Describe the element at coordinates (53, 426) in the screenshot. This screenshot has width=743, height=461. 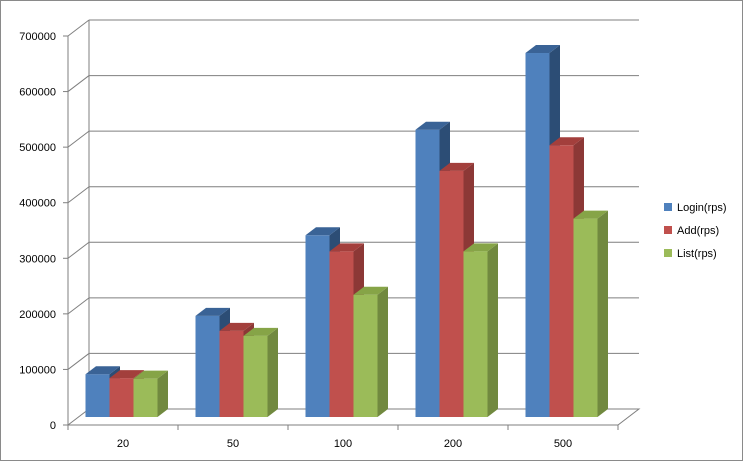
I see `y-tick-label: 0` at that location.